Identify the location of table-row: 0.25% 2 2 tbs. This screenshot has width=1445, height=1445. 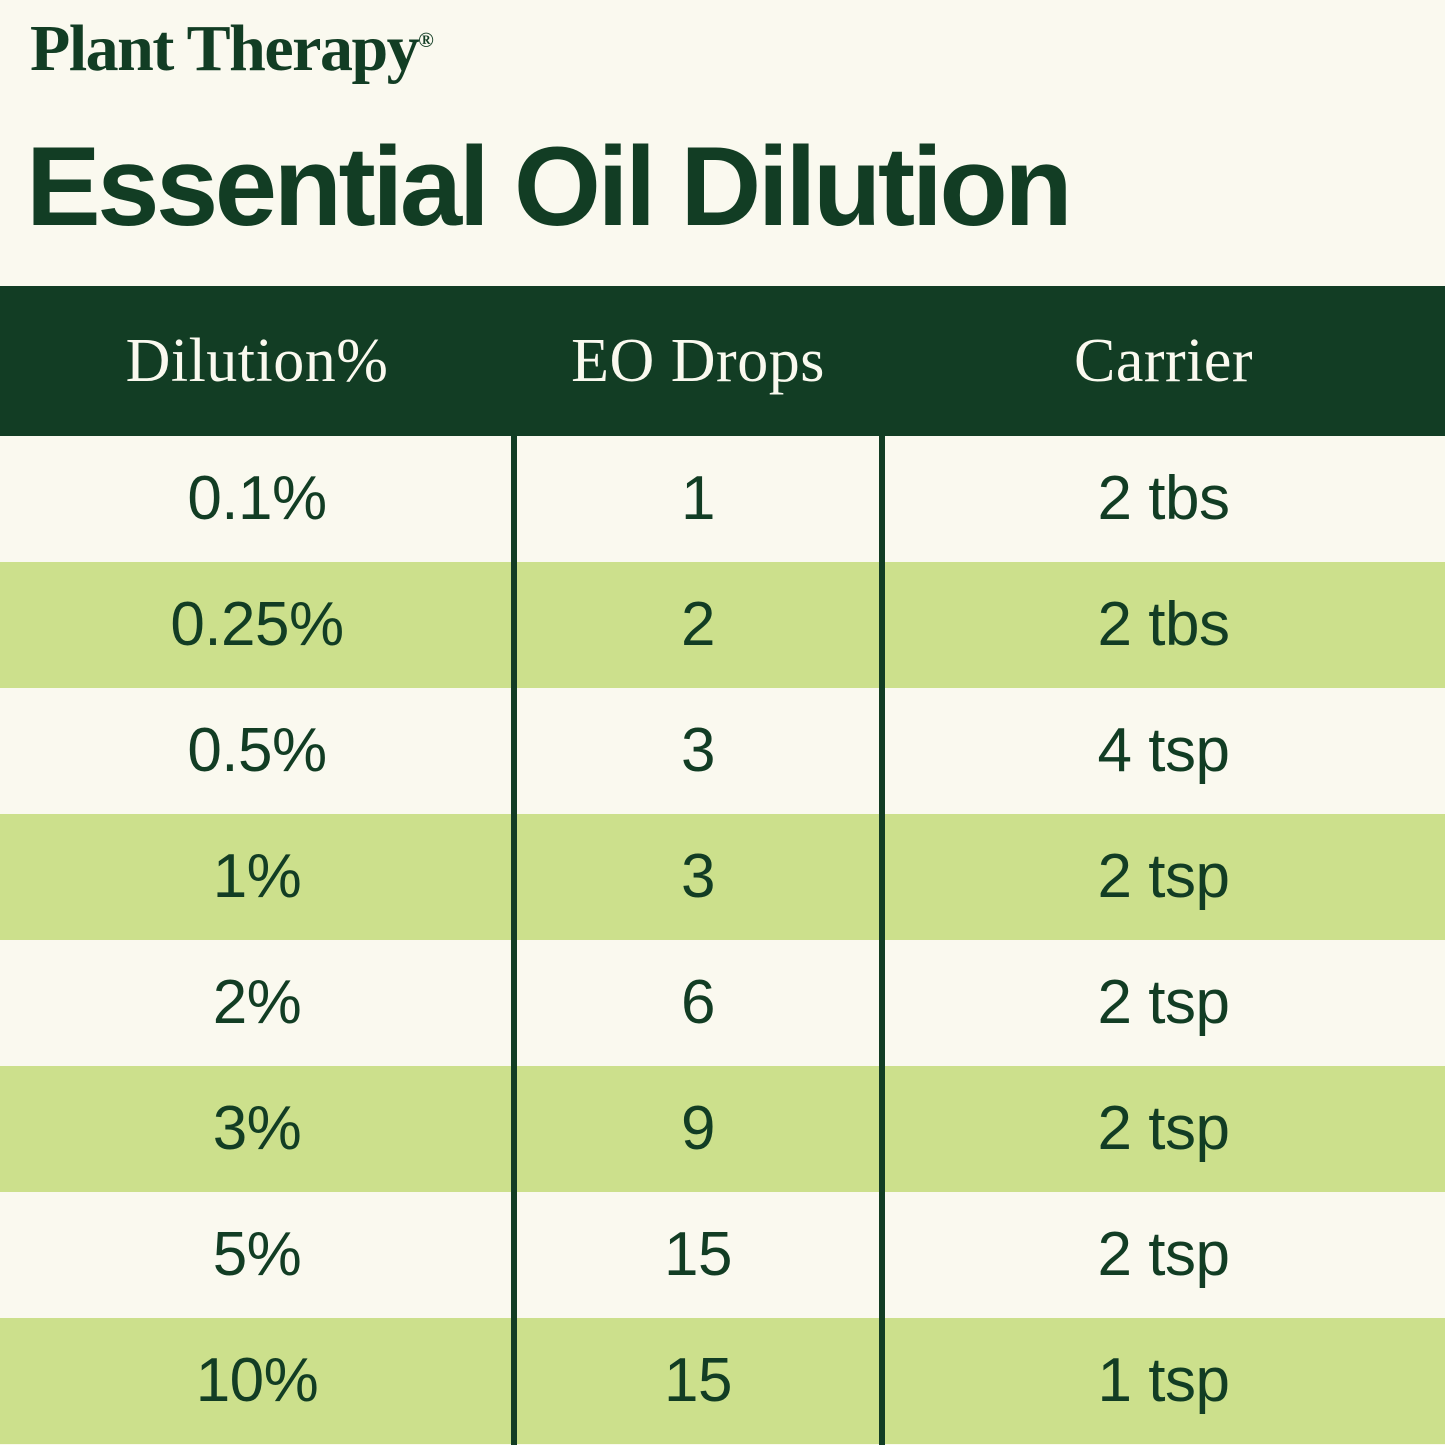
(722, 625).